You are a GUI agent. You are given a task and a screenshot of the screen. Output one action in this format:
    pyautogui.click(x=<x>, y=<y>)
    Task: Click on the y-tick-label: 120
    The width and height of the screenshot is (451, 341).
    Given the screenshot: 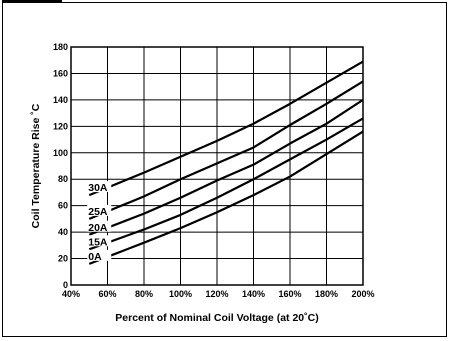 What is the action you would take?
    pyautogui.click(x=60, y=126)
    